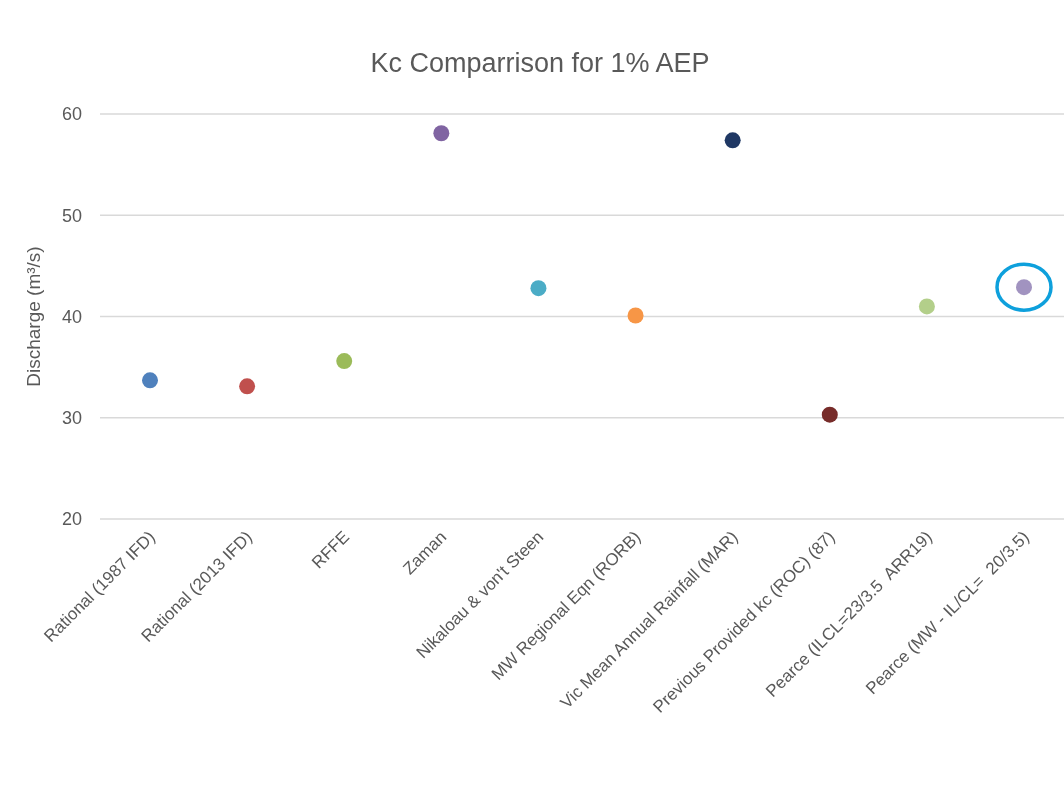  I want to click on y-tick-label: 30, so click(71, 418).